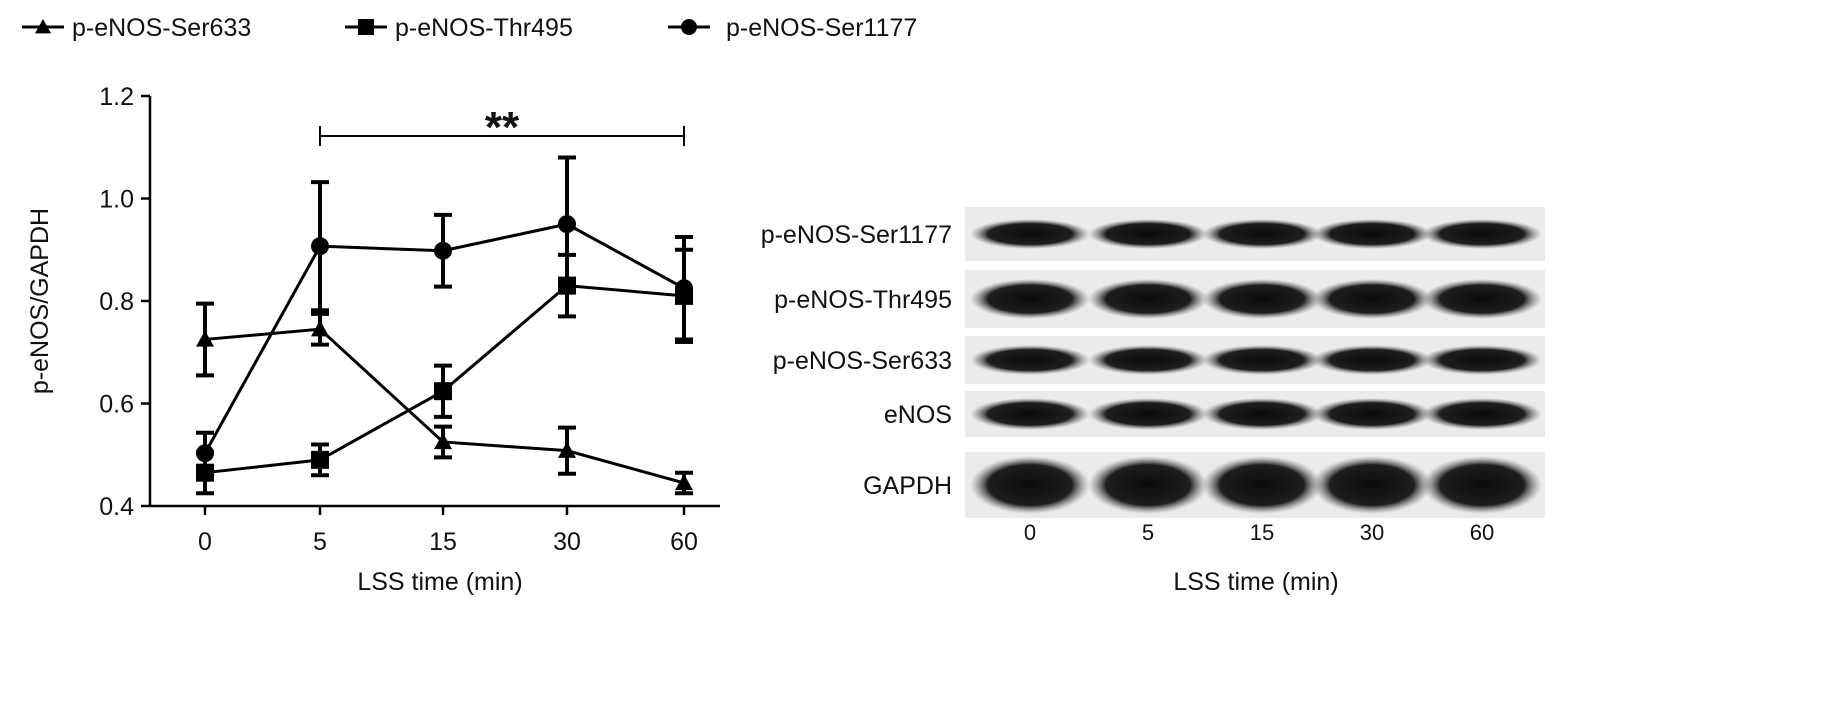 The image size is (1822, 704). Describe the element at coordinates (161, 28) in the screenshot. I see `legend-label: p-eNOS-Ser633` at that location.